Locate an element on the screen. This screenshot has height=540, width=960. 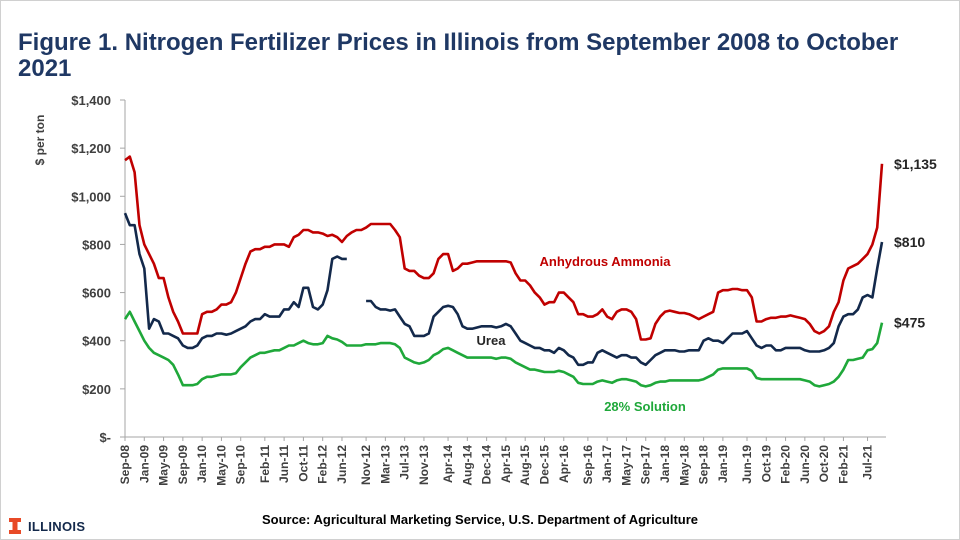
x-tick-label: Jan-19 is located at coordinates (723, 464).